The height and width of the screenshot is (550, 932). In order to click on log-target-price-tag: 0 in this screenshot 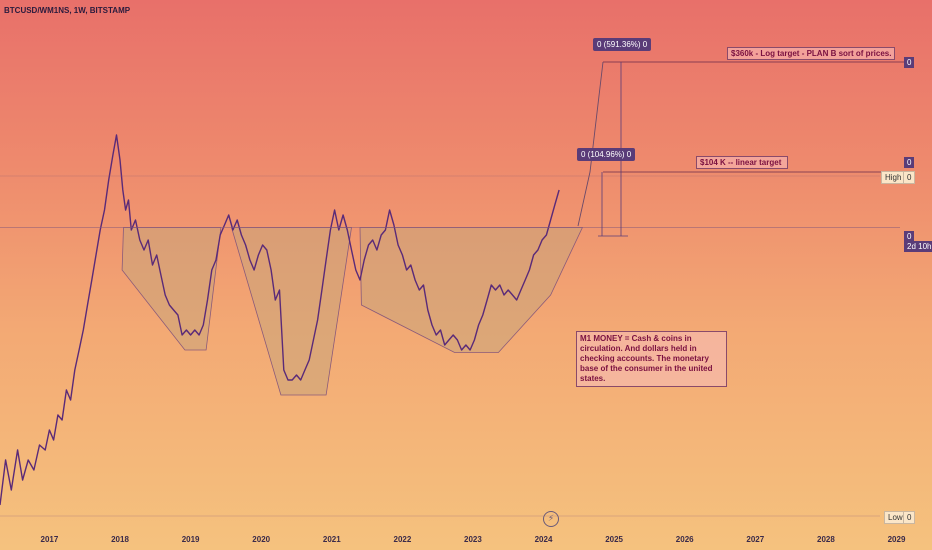, I will do `click(909, 62)`.